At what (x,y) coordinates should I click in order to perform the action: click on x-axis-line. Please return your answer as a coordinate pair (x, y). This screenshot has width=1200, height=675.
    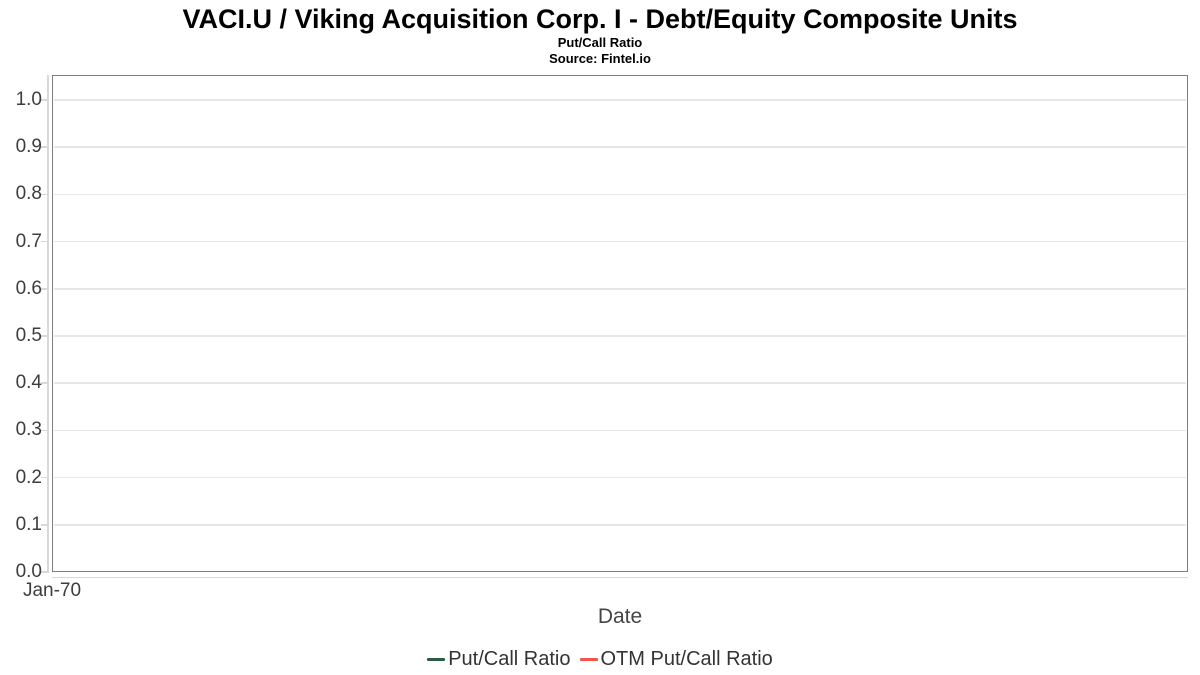
    Looking at the image, I should click on (620, 577).